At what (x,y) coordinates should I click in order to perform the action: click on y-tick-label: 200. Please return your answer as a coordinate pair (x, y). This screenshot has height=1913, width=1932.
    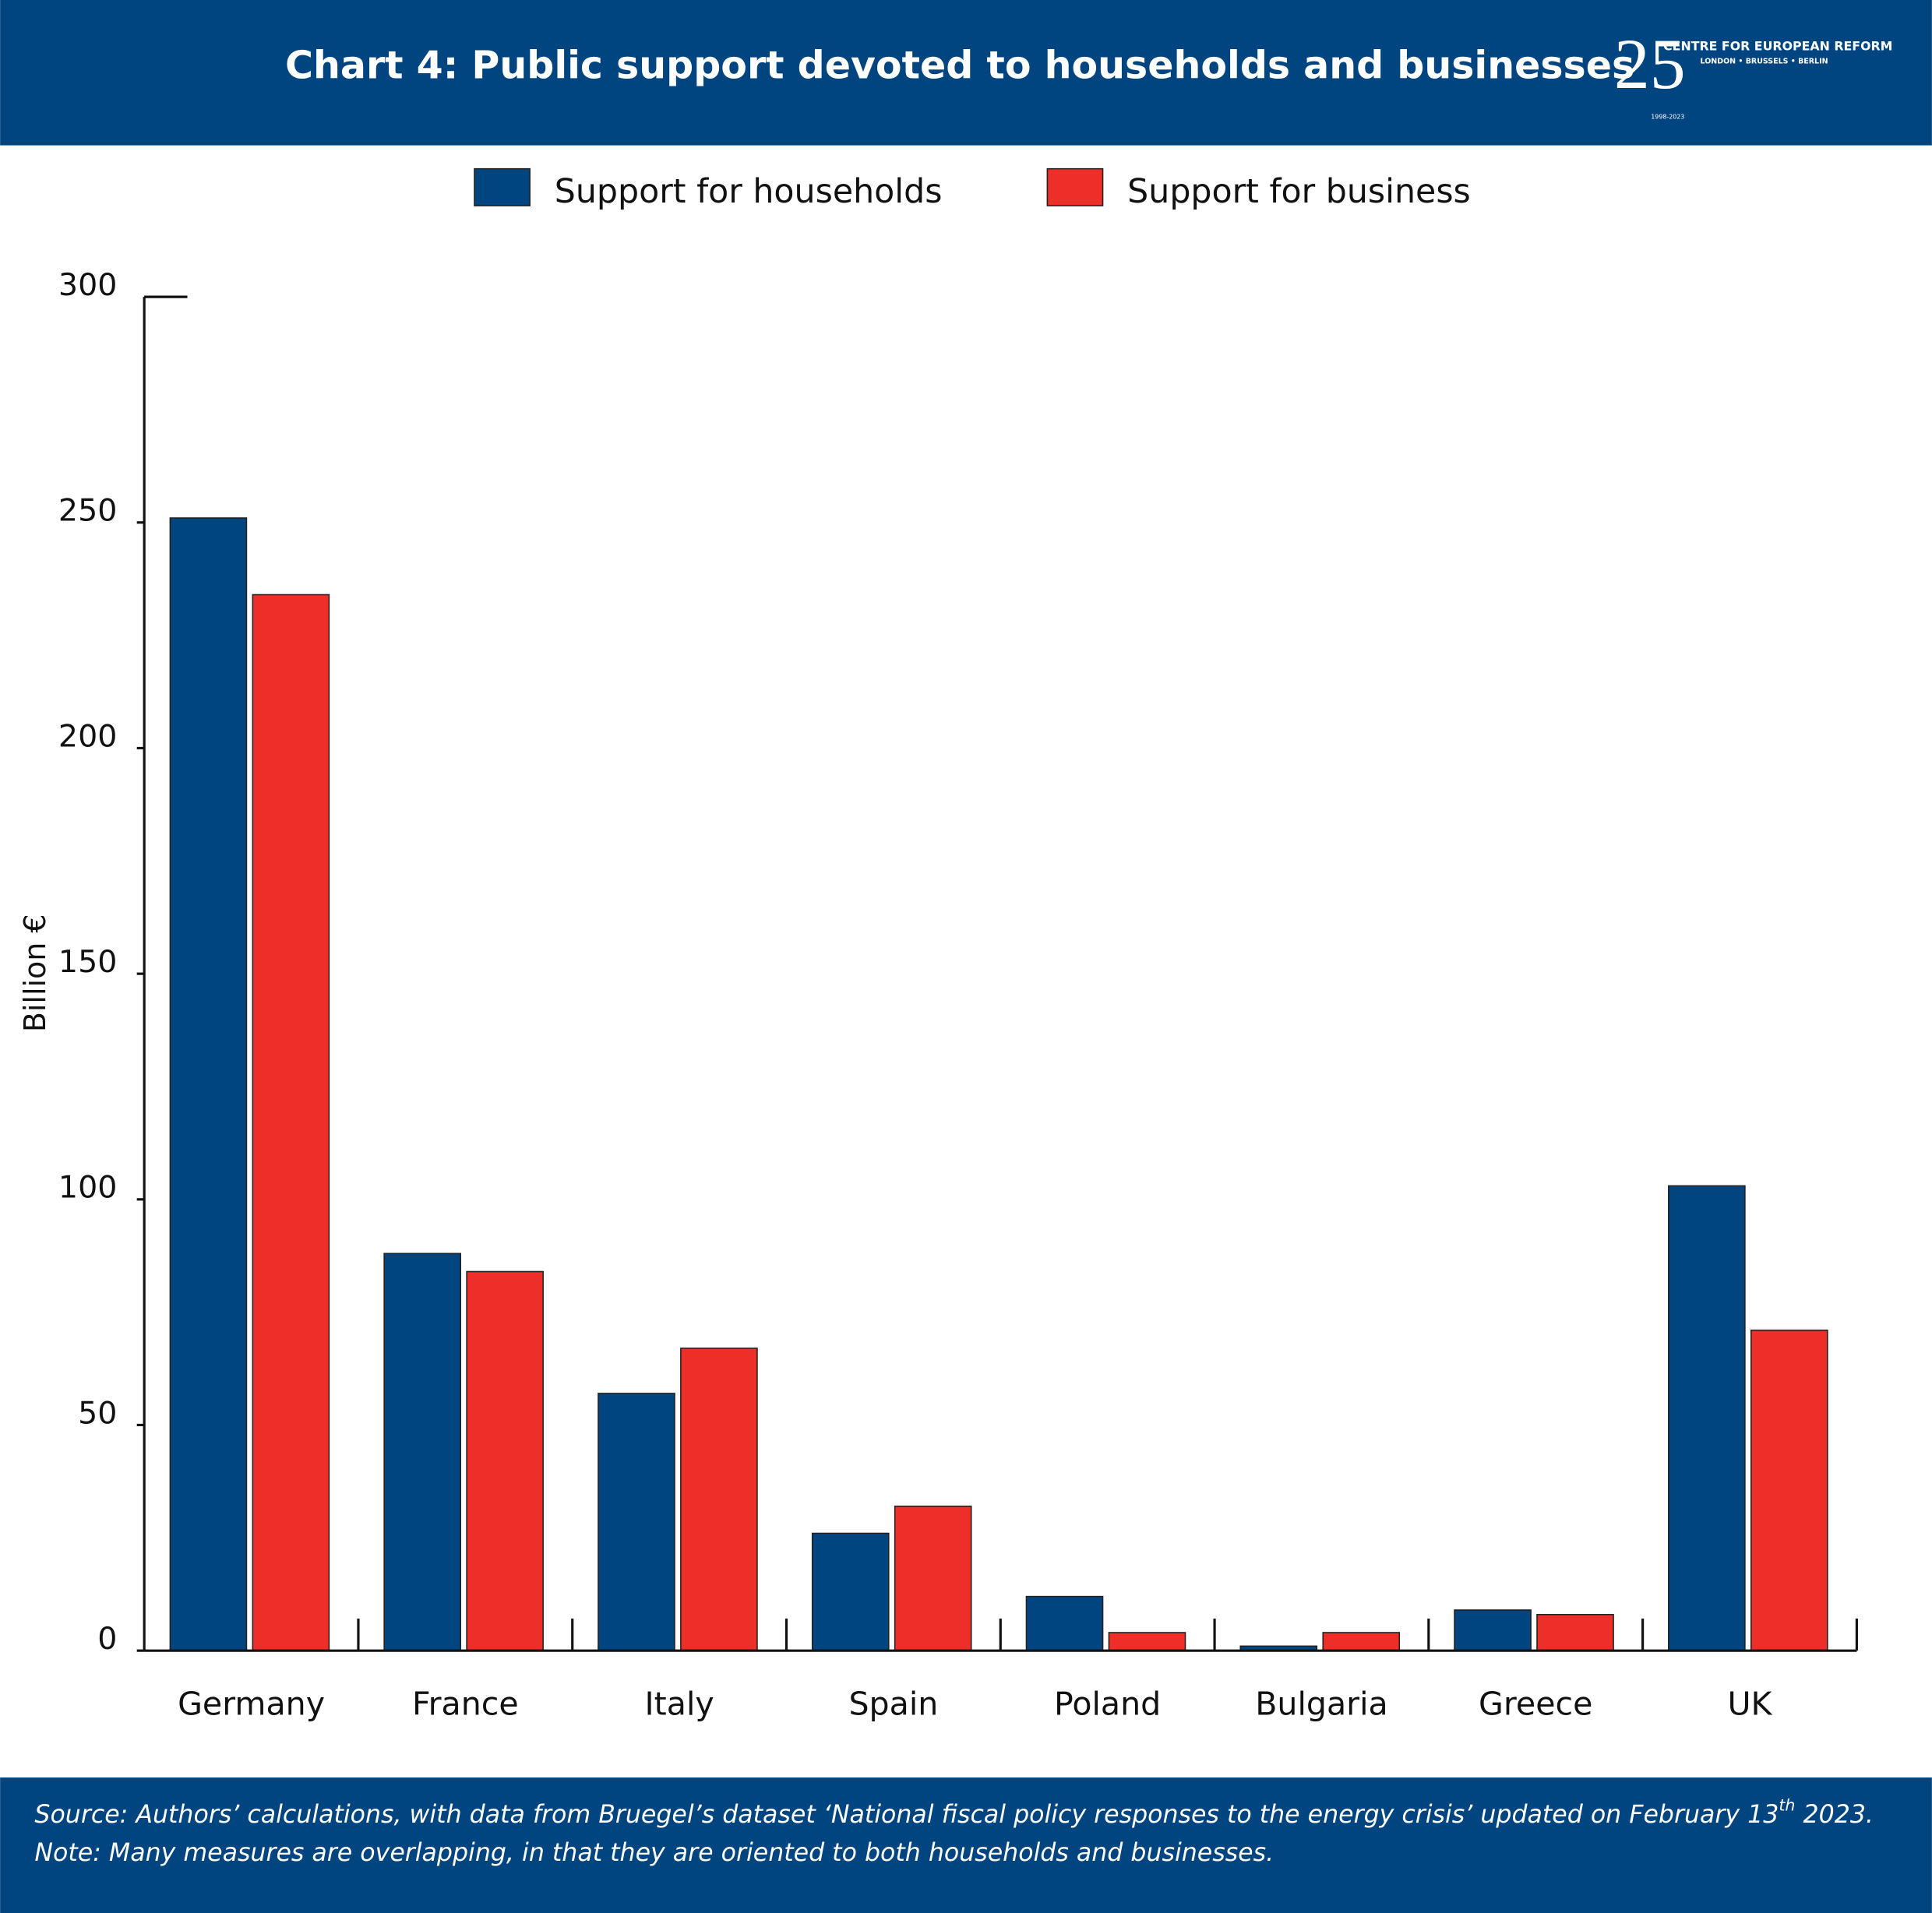
    Looking at the image, I should click on (88, 736).